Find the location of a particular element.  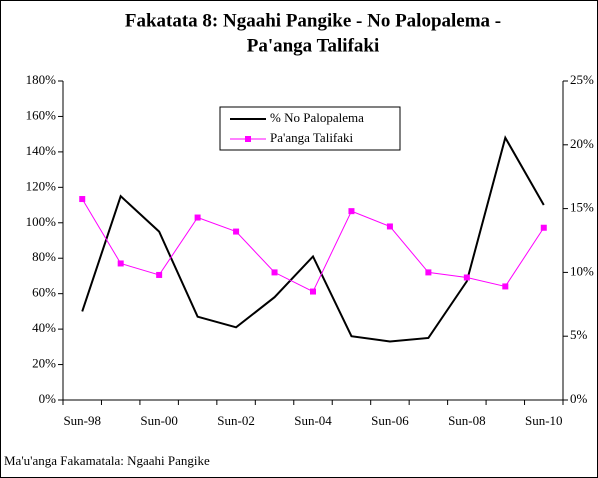

x-tick-label: Sun-00 is located at coordinates (159, 420).